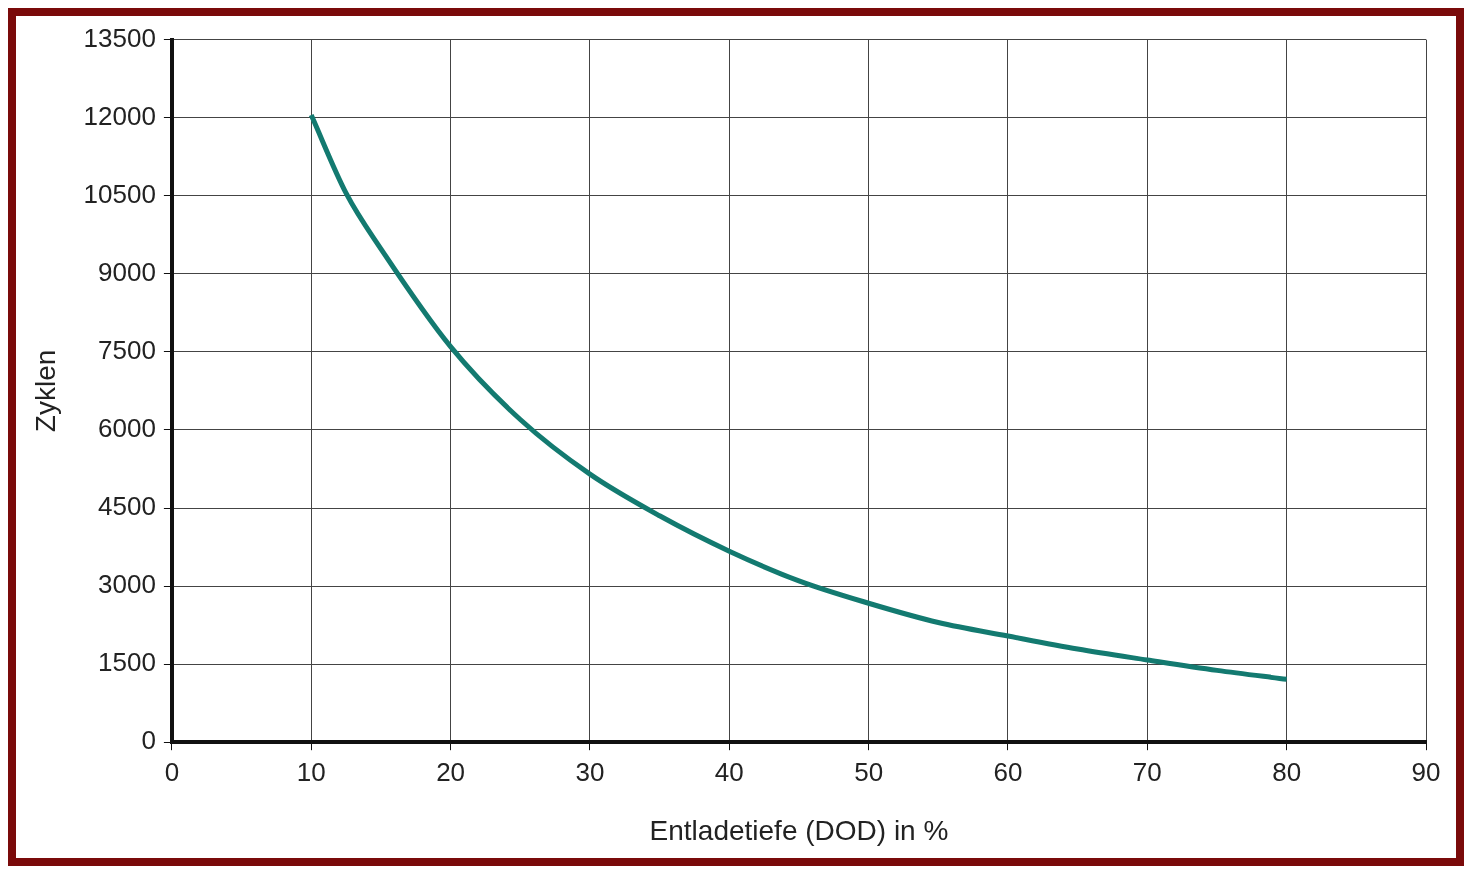 Image resolution: width=1474 pixels, height=874 pixels. Describe the element at coordinates (119, 193) in the screenshot. I see `y-tick-label: 10500` at that location.